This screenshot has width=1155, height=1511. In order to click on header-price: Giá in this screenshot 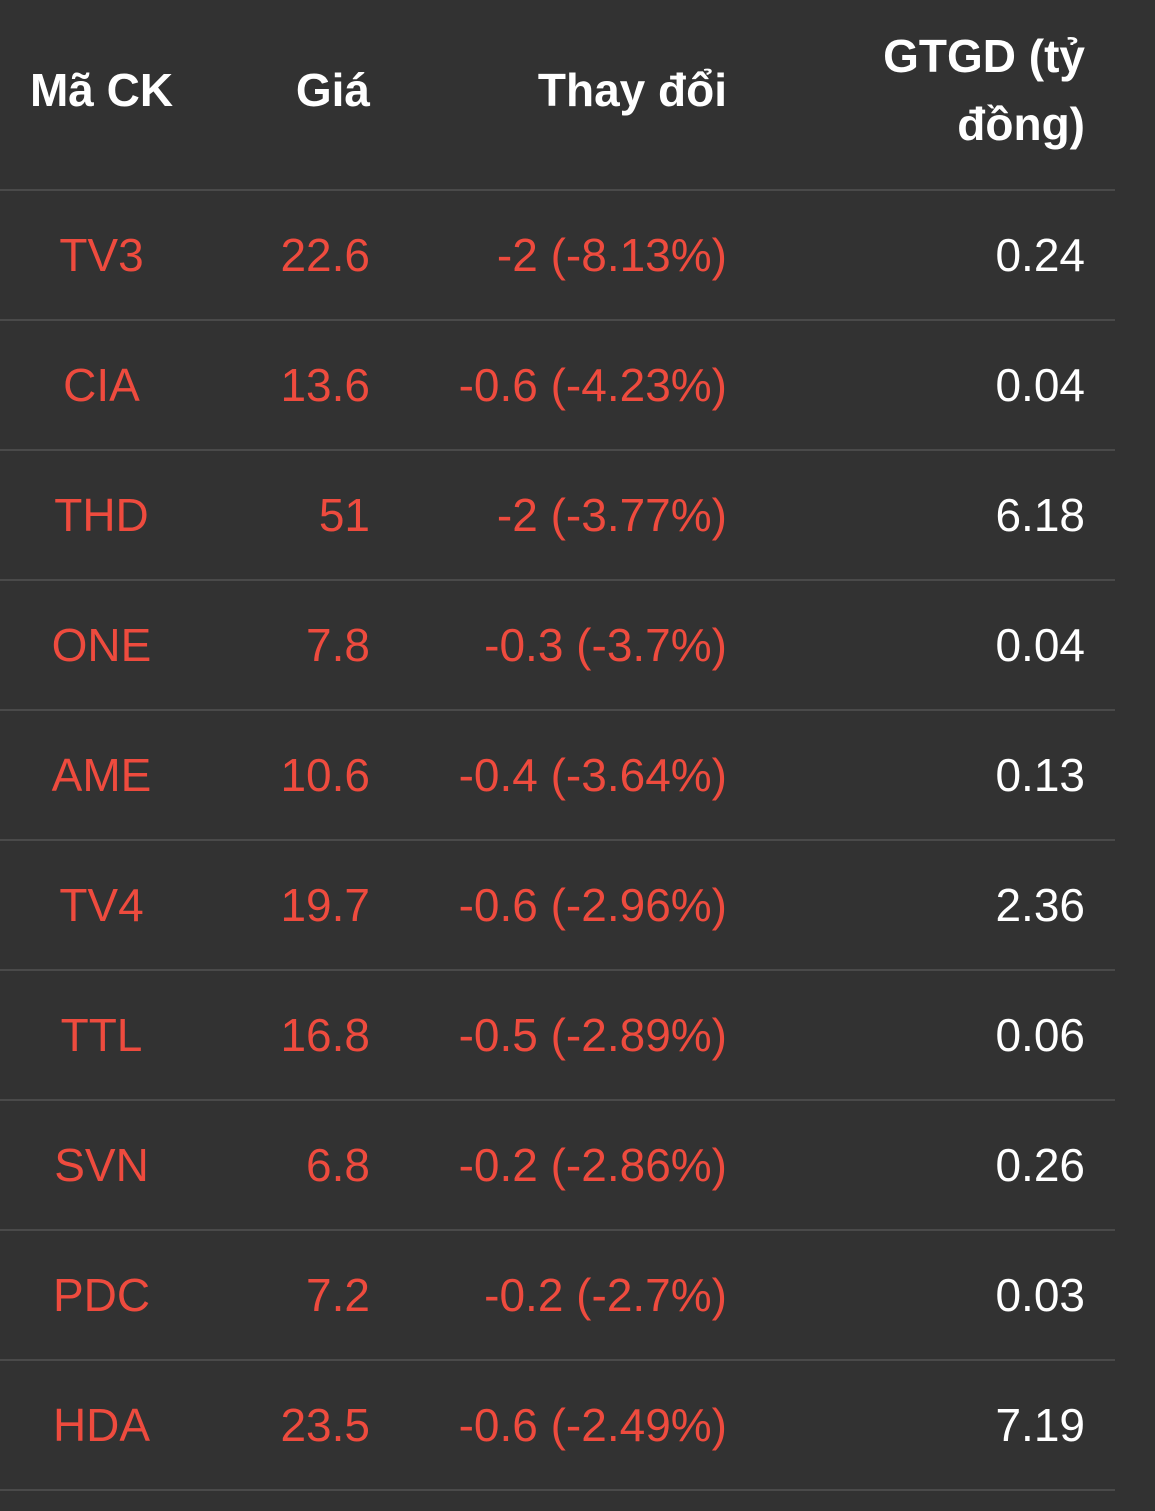, I will do `click(332, 90)`.